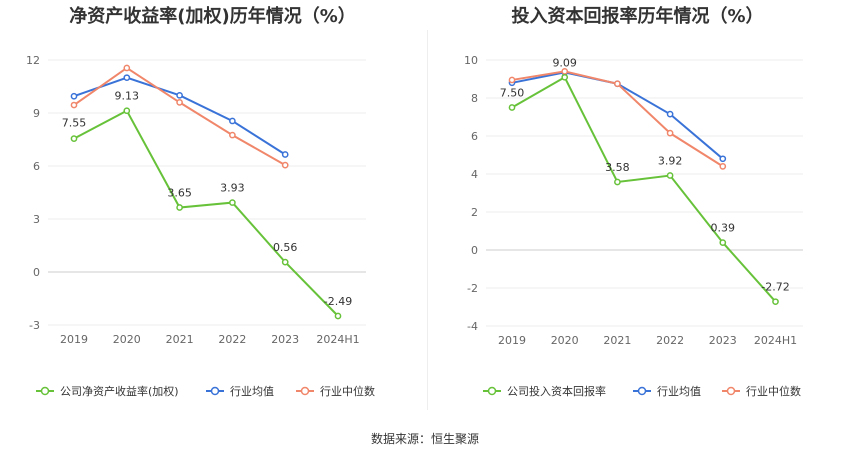 This screenshot has height=459, width=850. I want to click on roic-xtick-label-0: 2019, so click(512, 340).